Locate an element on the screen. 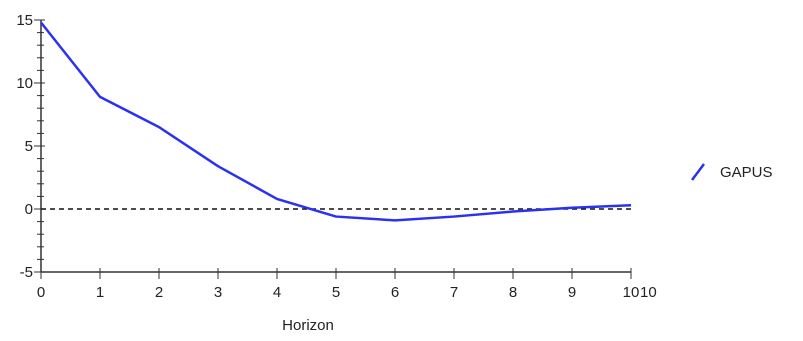 This screenshot has width=803, height=341. y-tick-label: 10 is located at coordinates (24, 83).